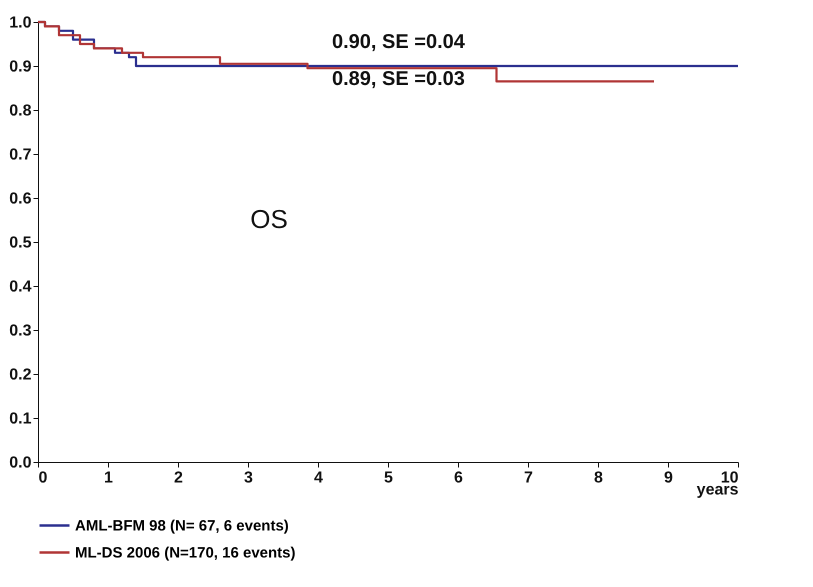 This screenshot has height=587, width=813. What do you see at coordinates (43, 478) in the screenshot?
I see `x-tick-label: 0` at bounding box center [43, 478].